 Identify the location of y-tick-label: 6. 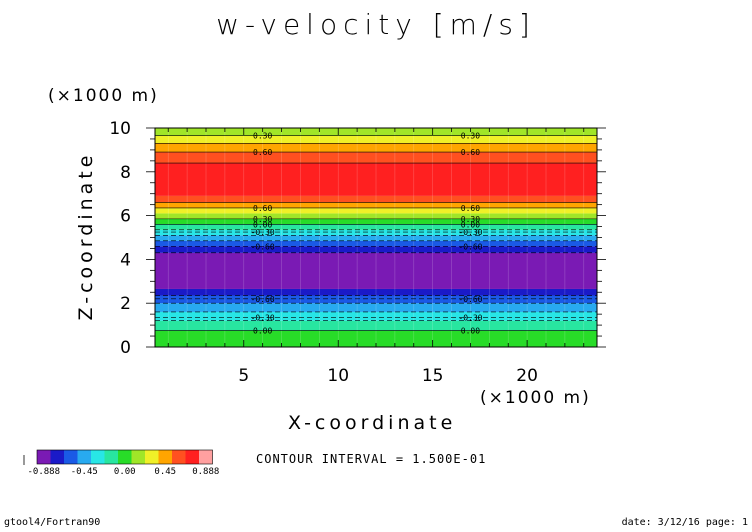
(125, 217).